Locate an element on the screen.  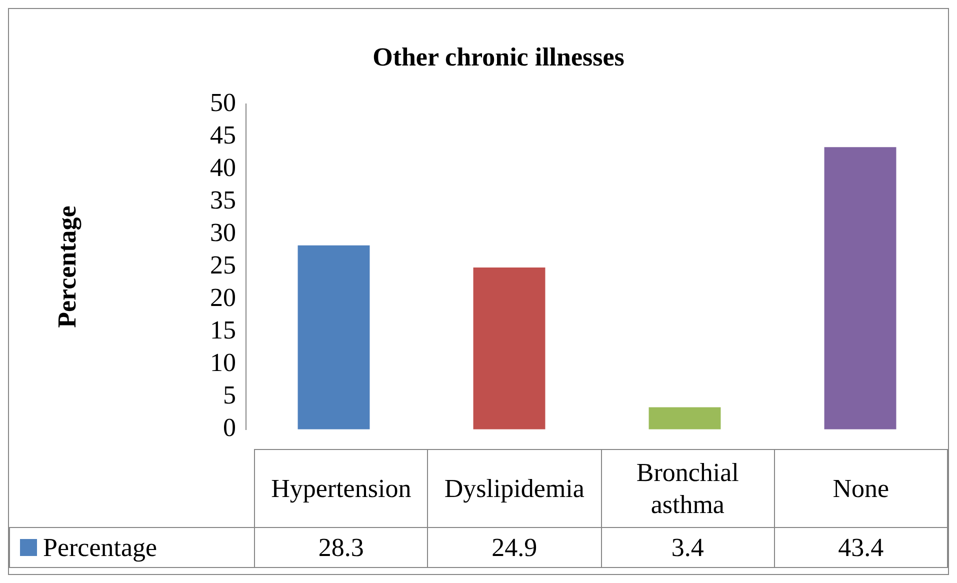
y-tick-label: 15 is located at coordinates (223, 330).